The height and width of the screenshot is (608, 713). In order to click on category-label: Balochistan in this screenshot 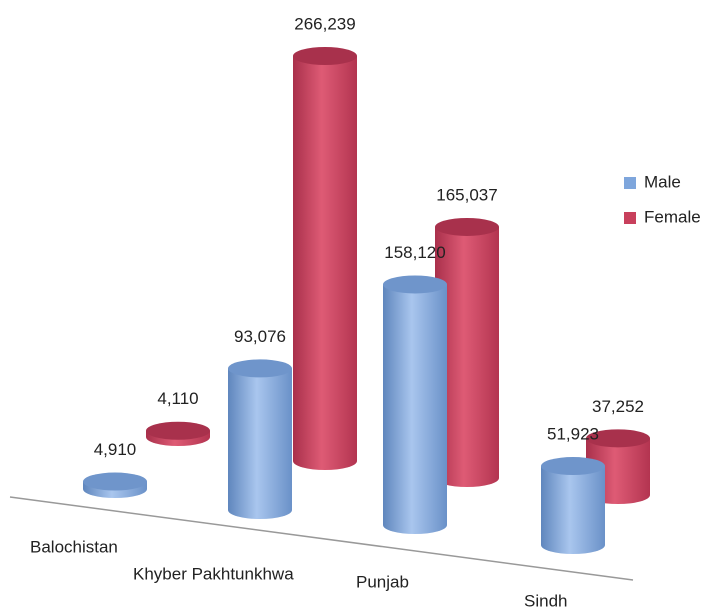, I will do `click(74, 546)`.